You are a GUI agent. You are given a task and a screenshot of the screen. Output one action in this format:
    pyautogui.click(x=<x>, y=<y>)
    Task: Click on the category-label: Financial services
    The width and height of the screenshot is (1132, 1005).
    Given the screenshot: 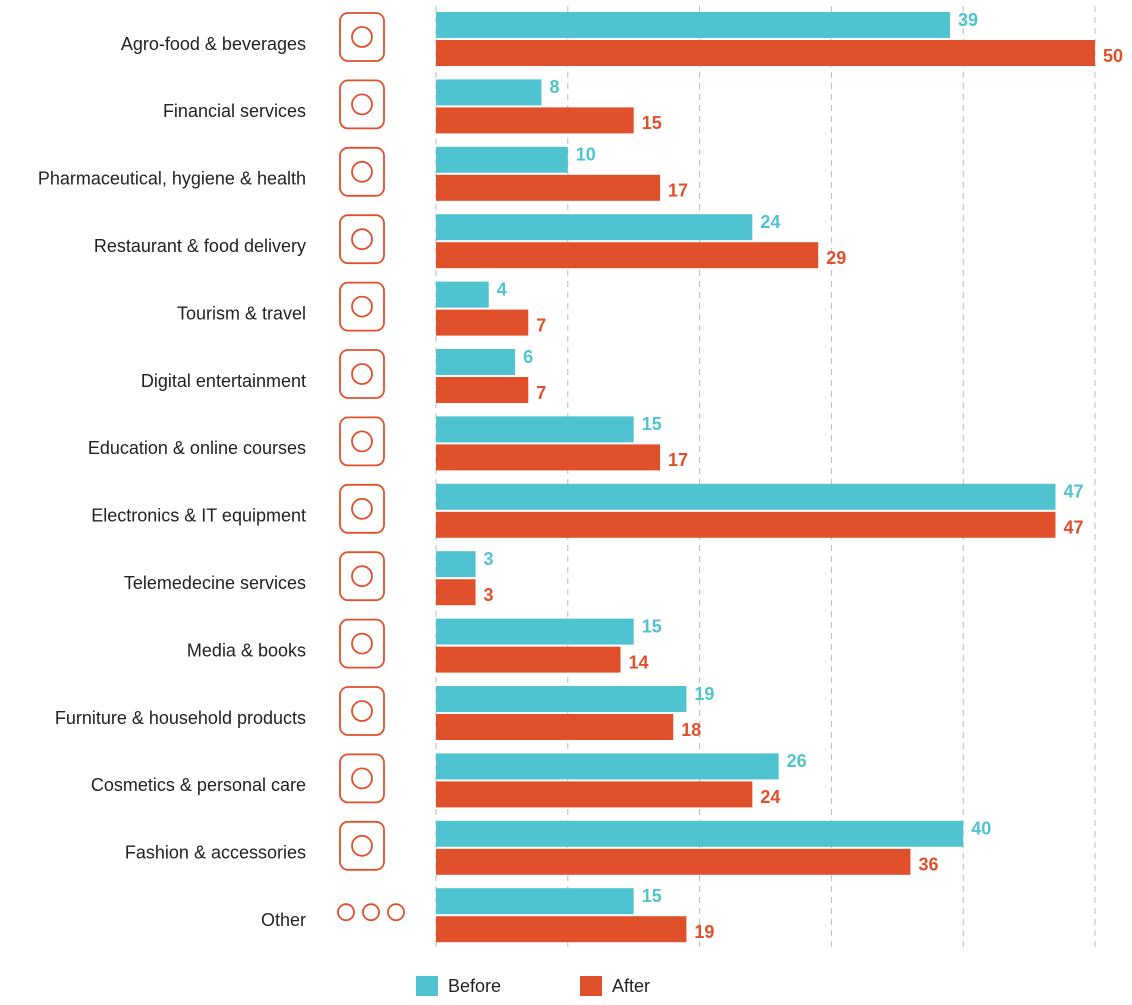 What is the action you would take?
    pyautogui.click(x=234, y=111)
    